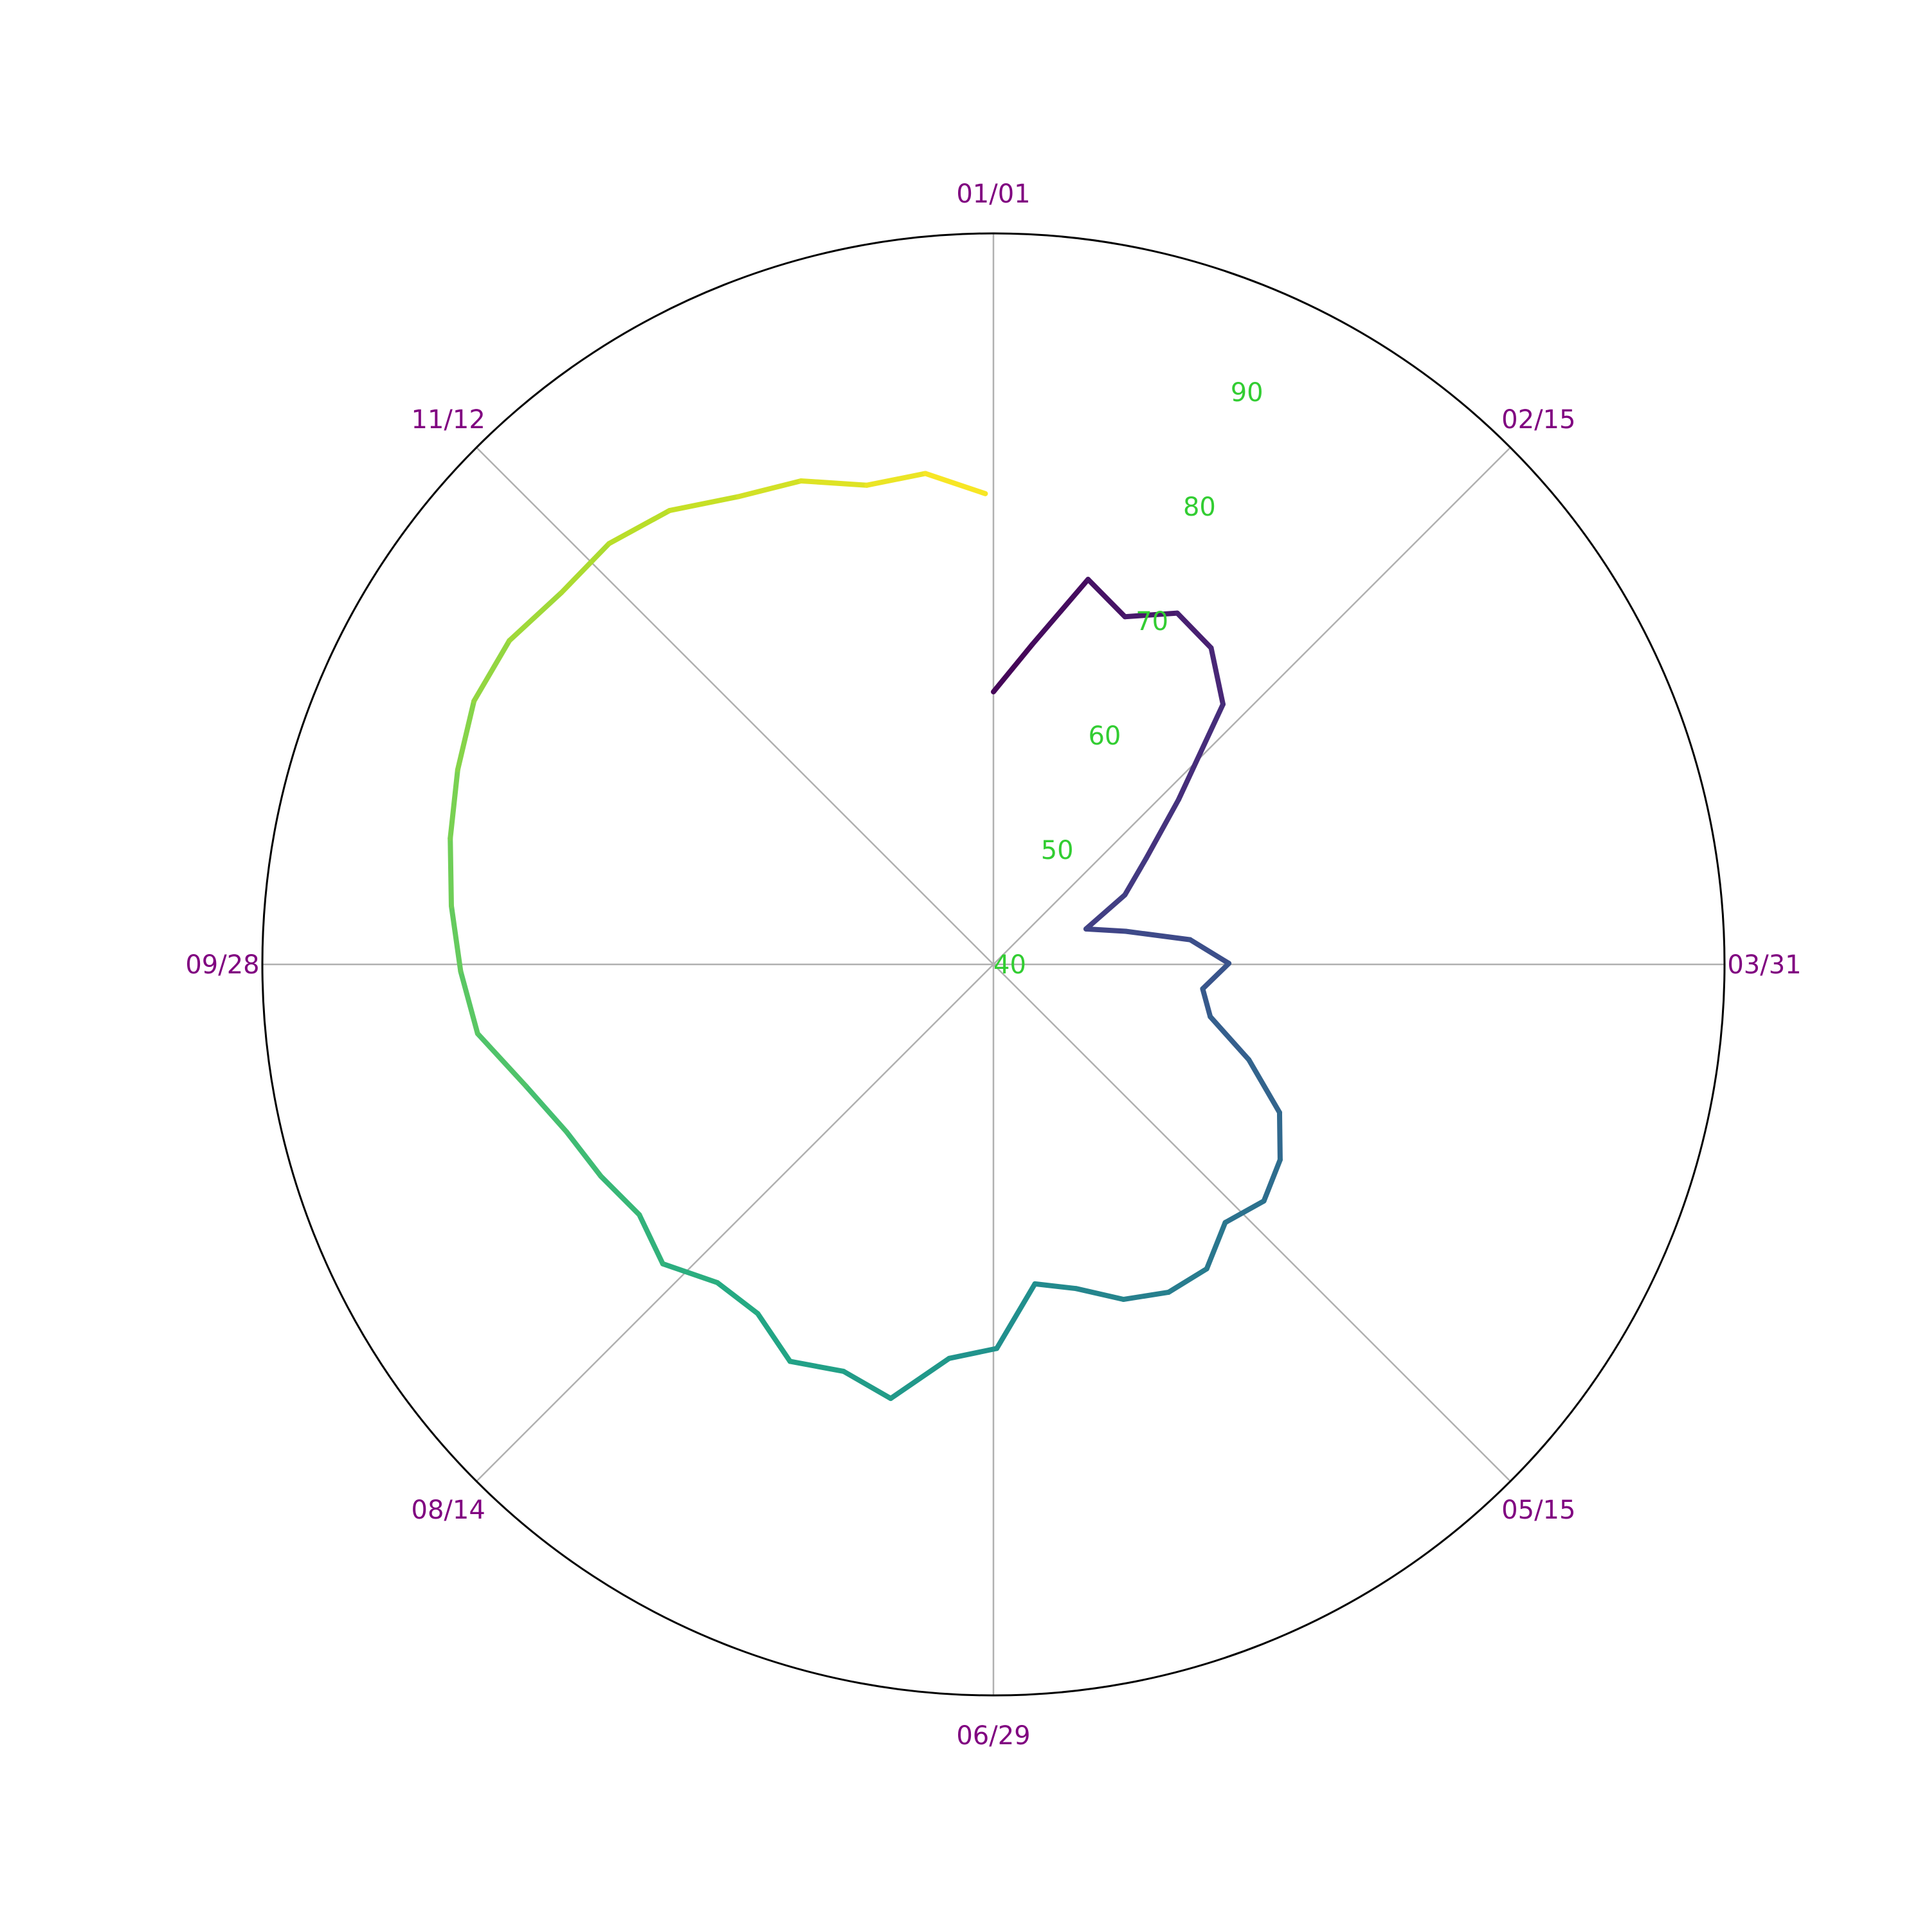 This screenshot has height=1932, width=1929. Describe the element at coordinates (1247, 393) in the screenshot. I see `radial-tick-label-90: 90` at that location.